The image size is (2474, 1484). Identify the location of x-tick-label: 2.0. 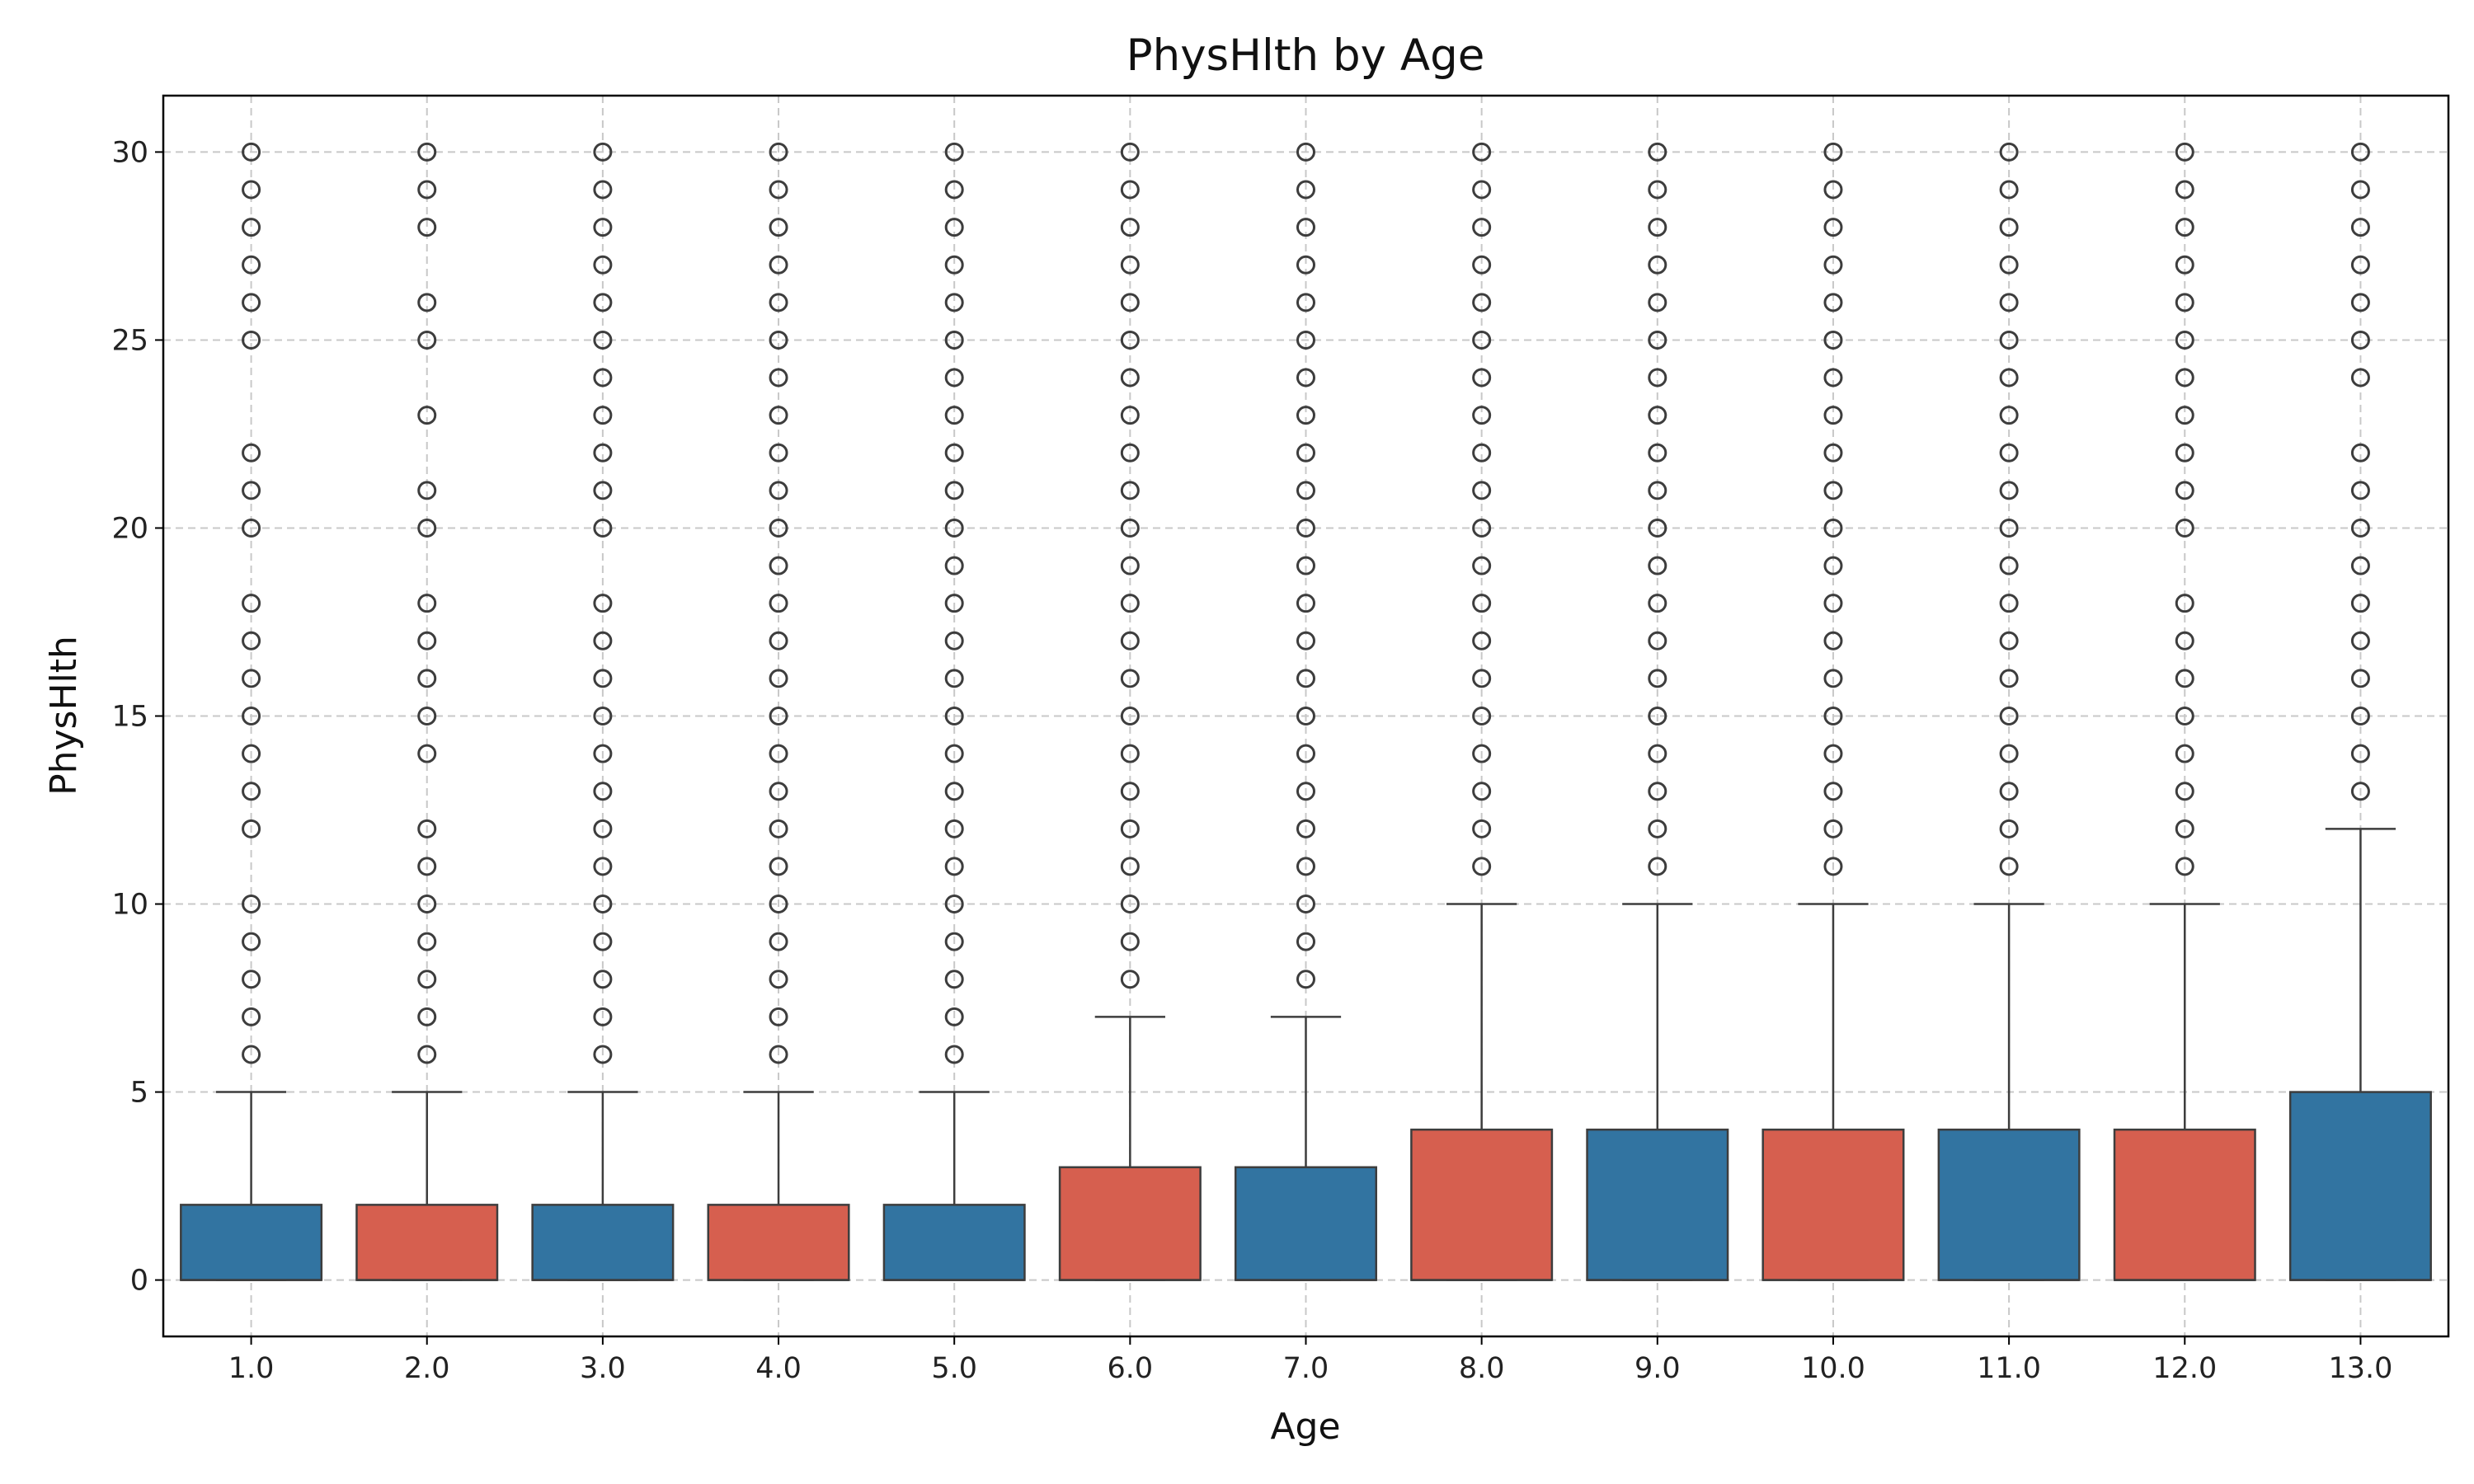
(427, 1368).